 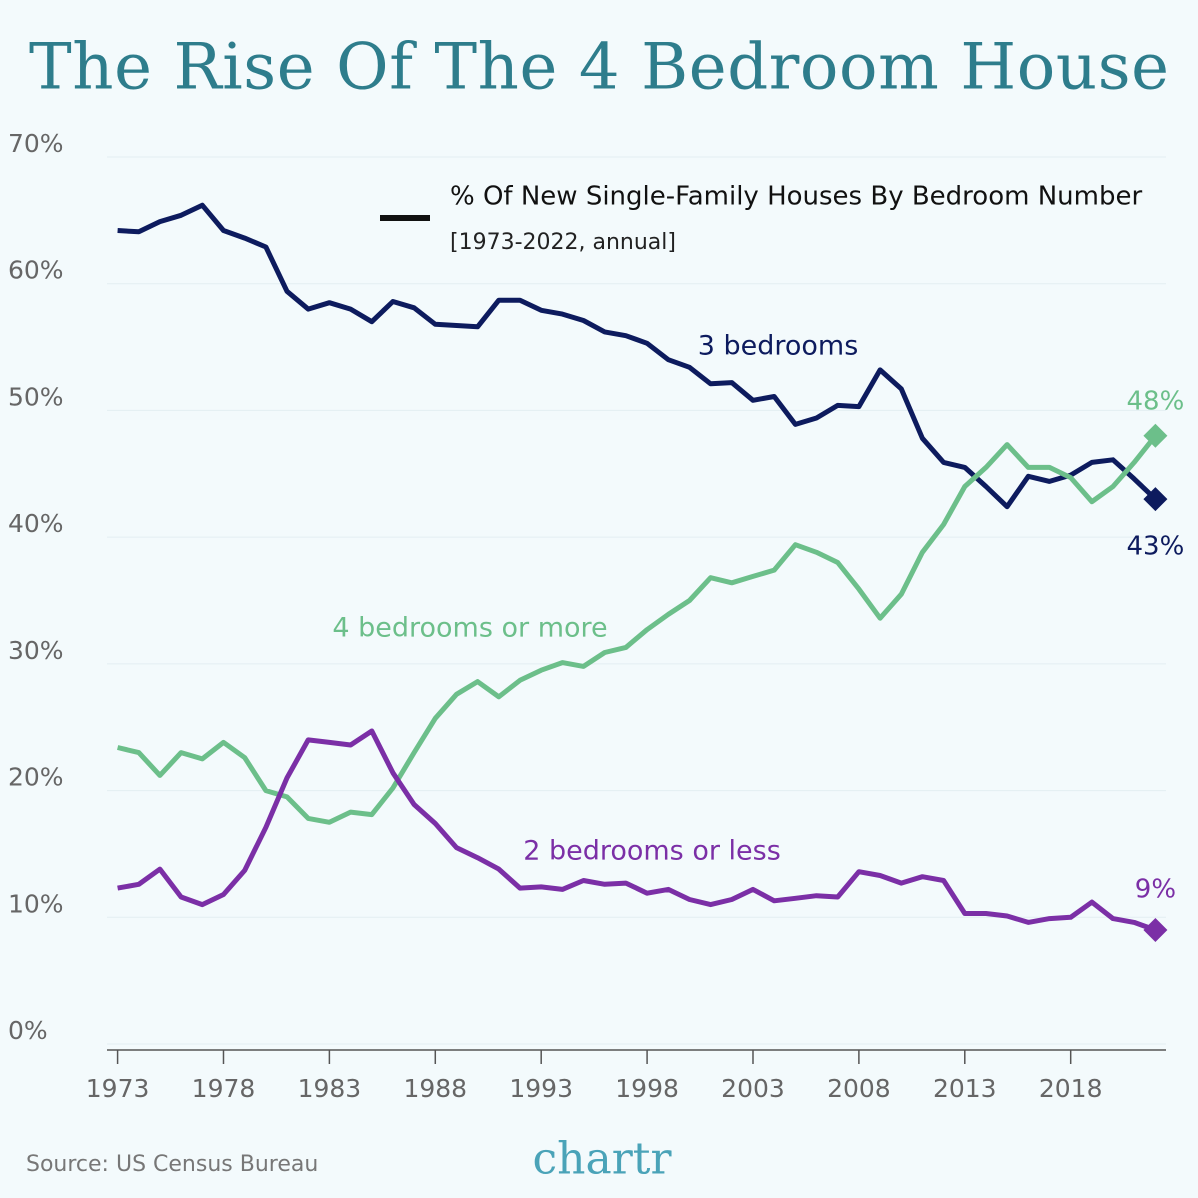 What do you see at coordinates (541, 1088) in the screenshot?
I see `x-tick-label: 1993` at bounding box center [541, 1088].